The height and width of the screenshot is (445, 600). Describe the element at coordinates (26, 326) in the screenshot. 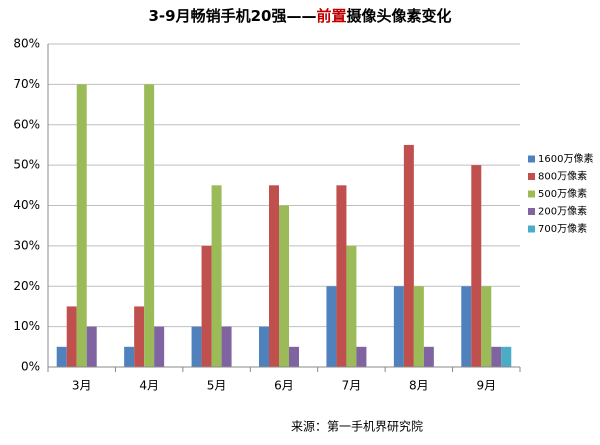

I see `y-tick-label: 10%` at that location.